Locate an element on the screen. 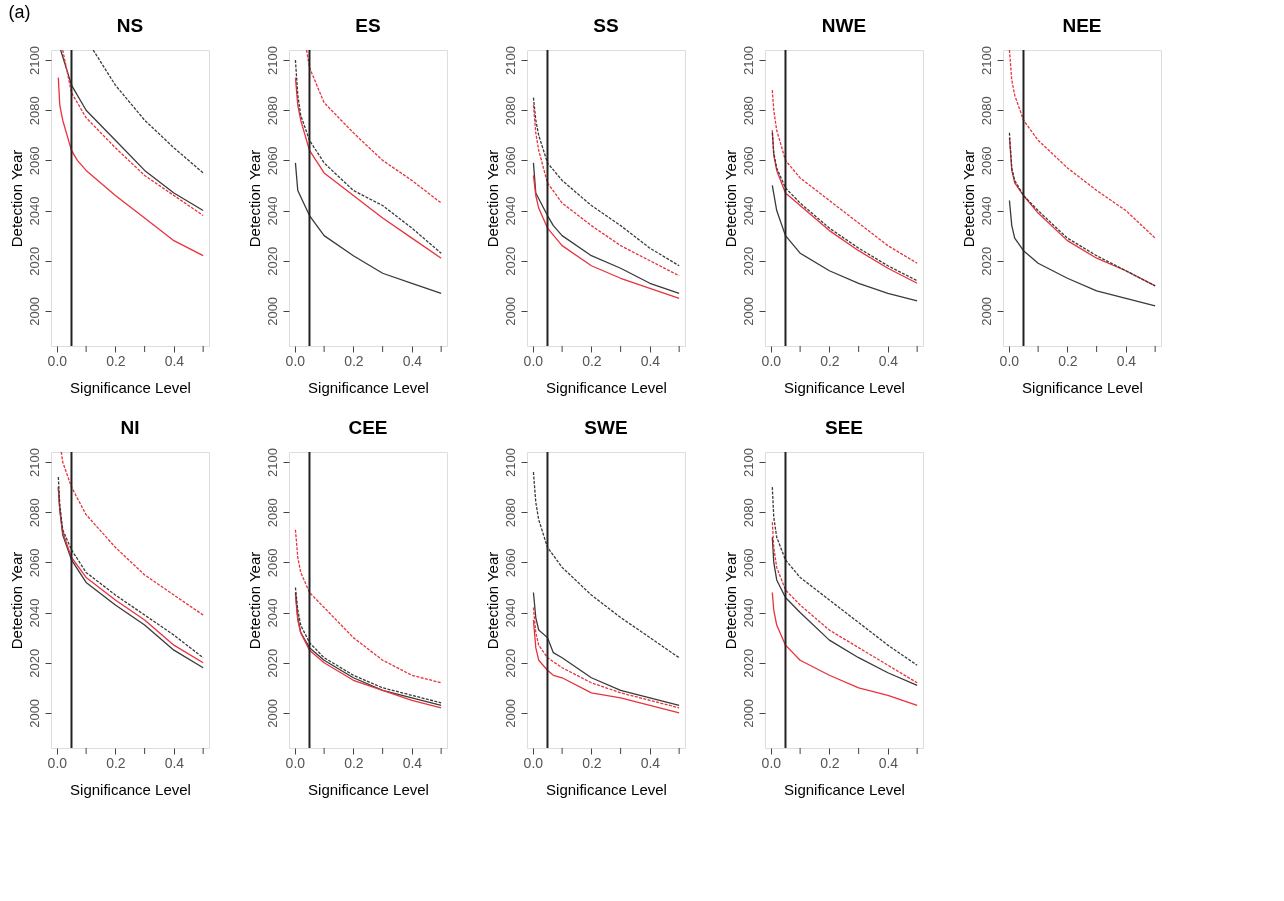 Image resolution: width=1284 pixels, height=901 pixels. chart-title: SS is located at coordinates (606, 25).